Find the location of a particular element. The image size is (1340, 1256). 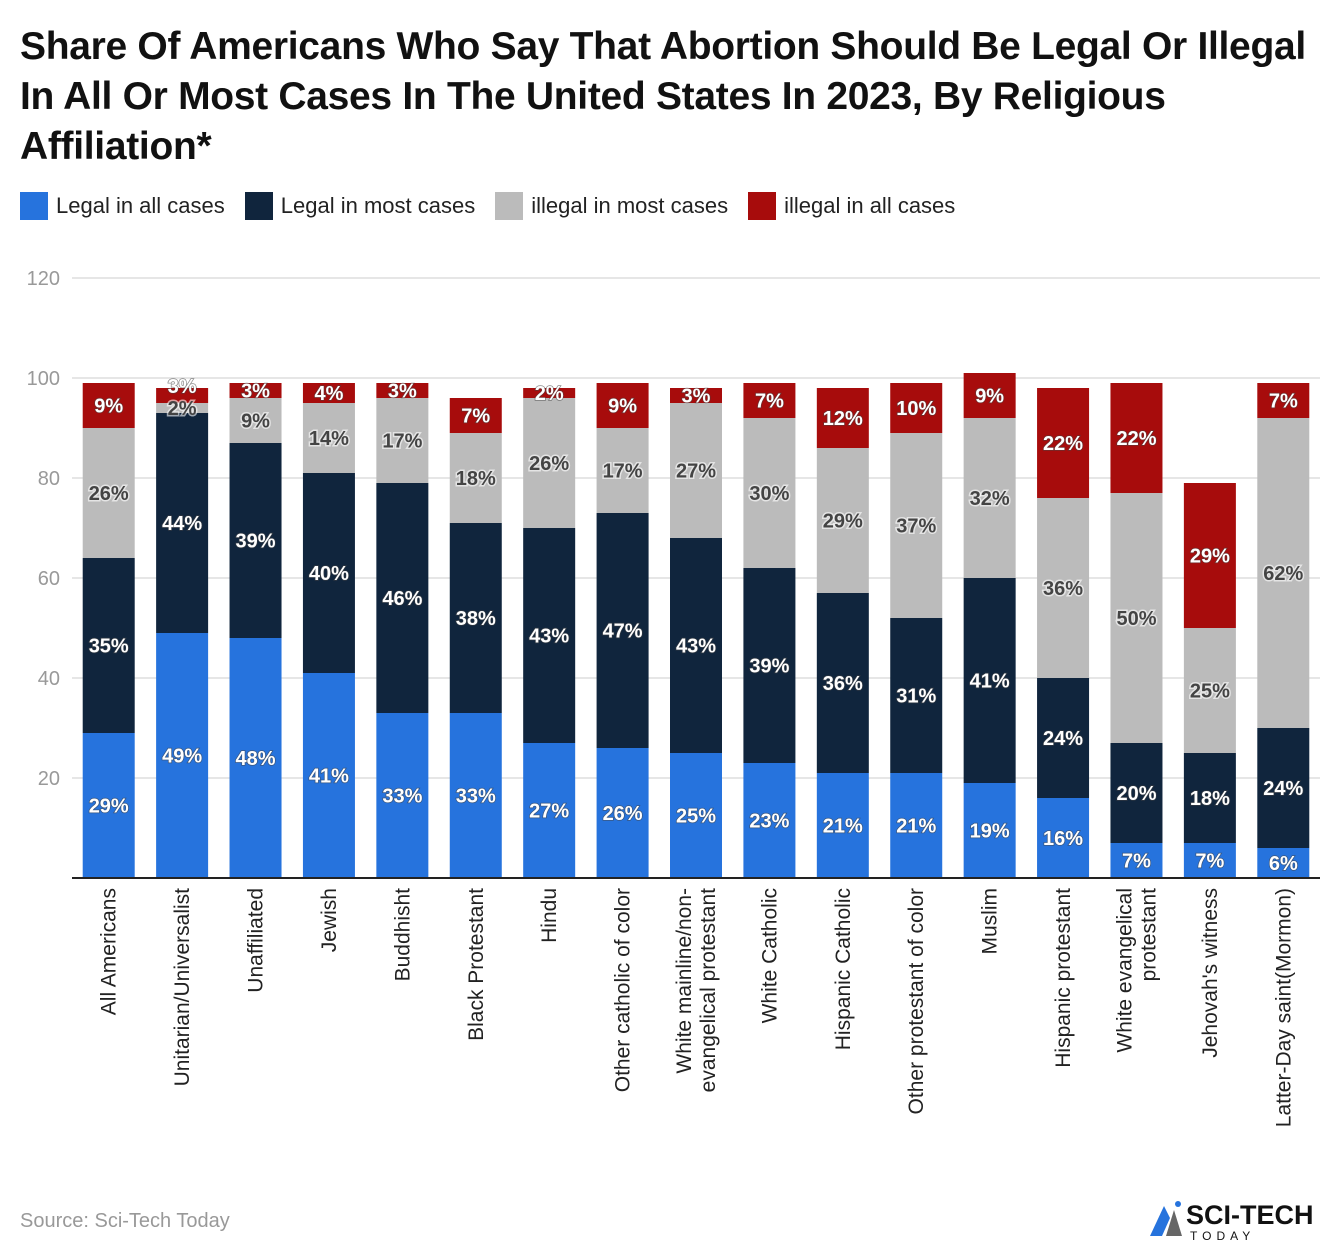

x-tick-label: White mainline/non- is located at coordinates (684, 981).